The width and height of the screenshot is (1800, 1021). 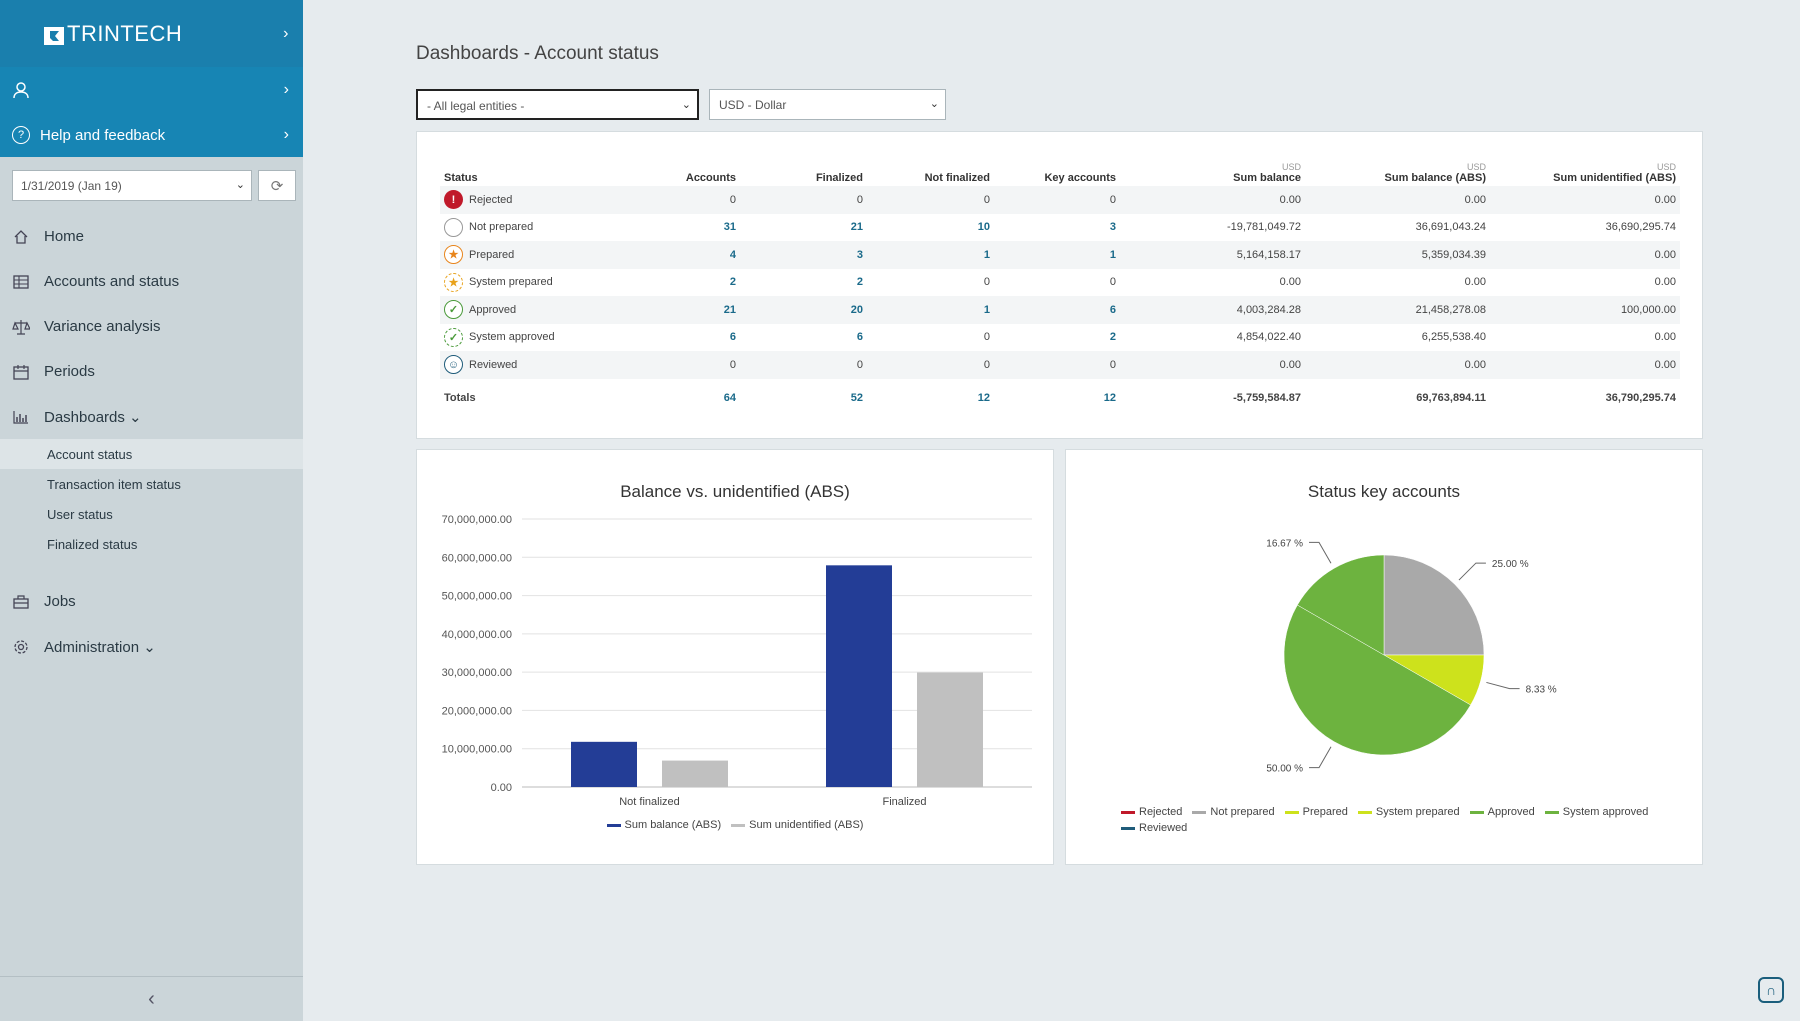 What do you see at coordinates (1397, 310) in the screenshot?
I see `cell-sum_abs: 21,458,278.08` at bounding box center [1397, 310].